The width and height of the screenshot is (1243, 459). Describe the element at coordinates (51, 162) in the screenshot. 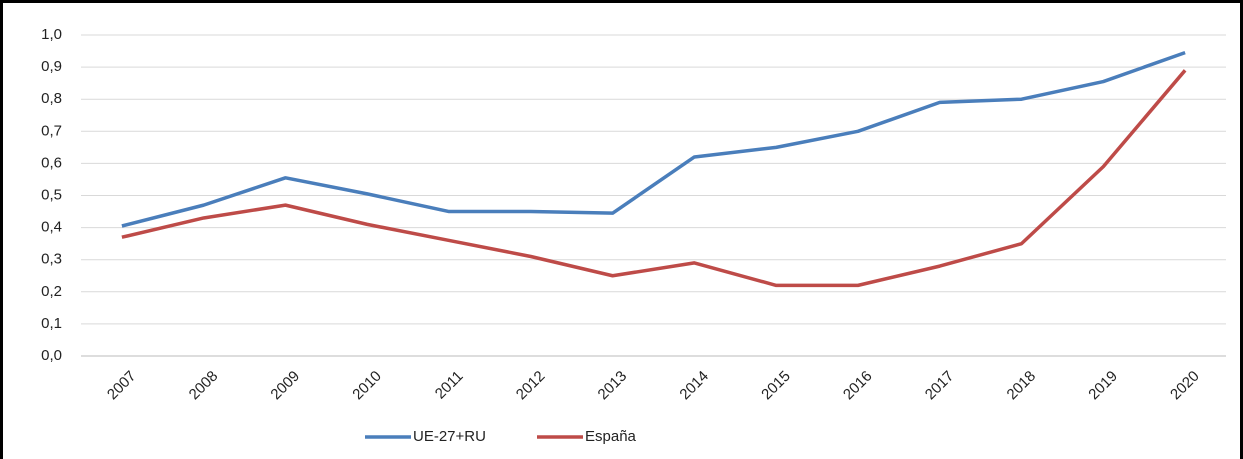

I see `y-tick-label: 0,6` at that location.